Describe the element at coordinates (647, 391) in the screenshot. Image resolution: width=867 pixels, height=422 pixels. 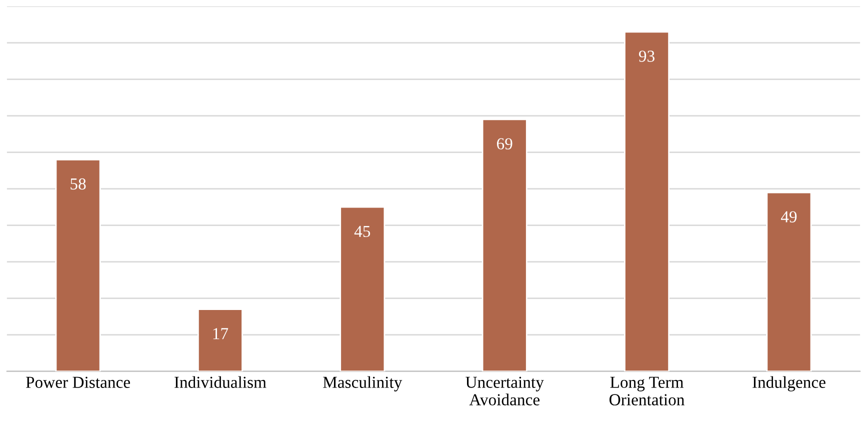
I see `x-tick-label: Long Term Orientation` at that location.